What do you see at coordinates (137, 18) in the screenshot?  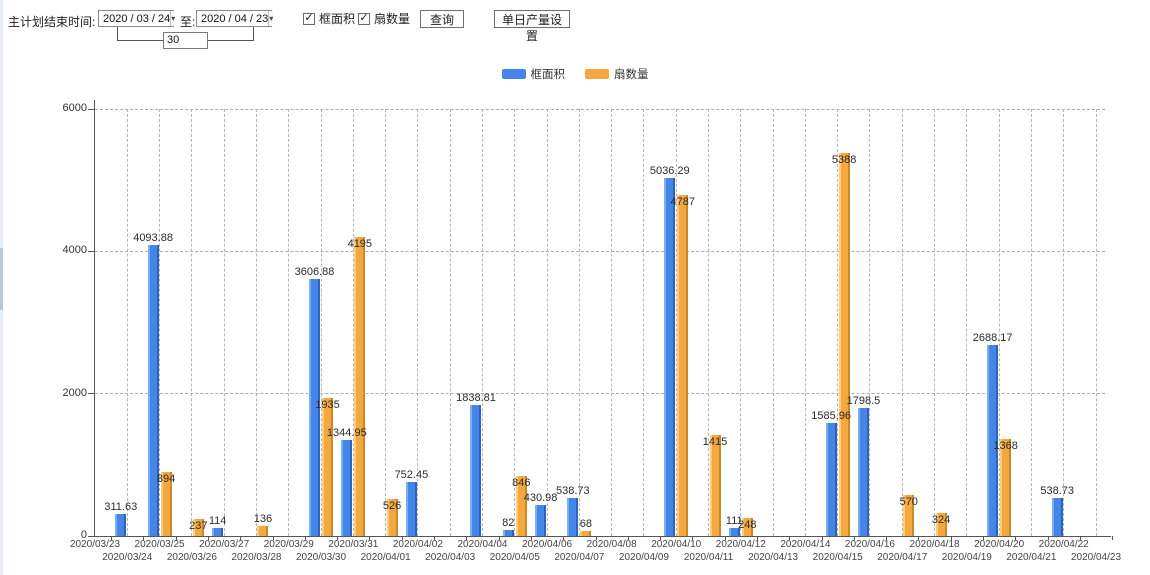 I see `date-from-picker: 2020 / 03 / 24 ▾` at bounding box center [137, 18].